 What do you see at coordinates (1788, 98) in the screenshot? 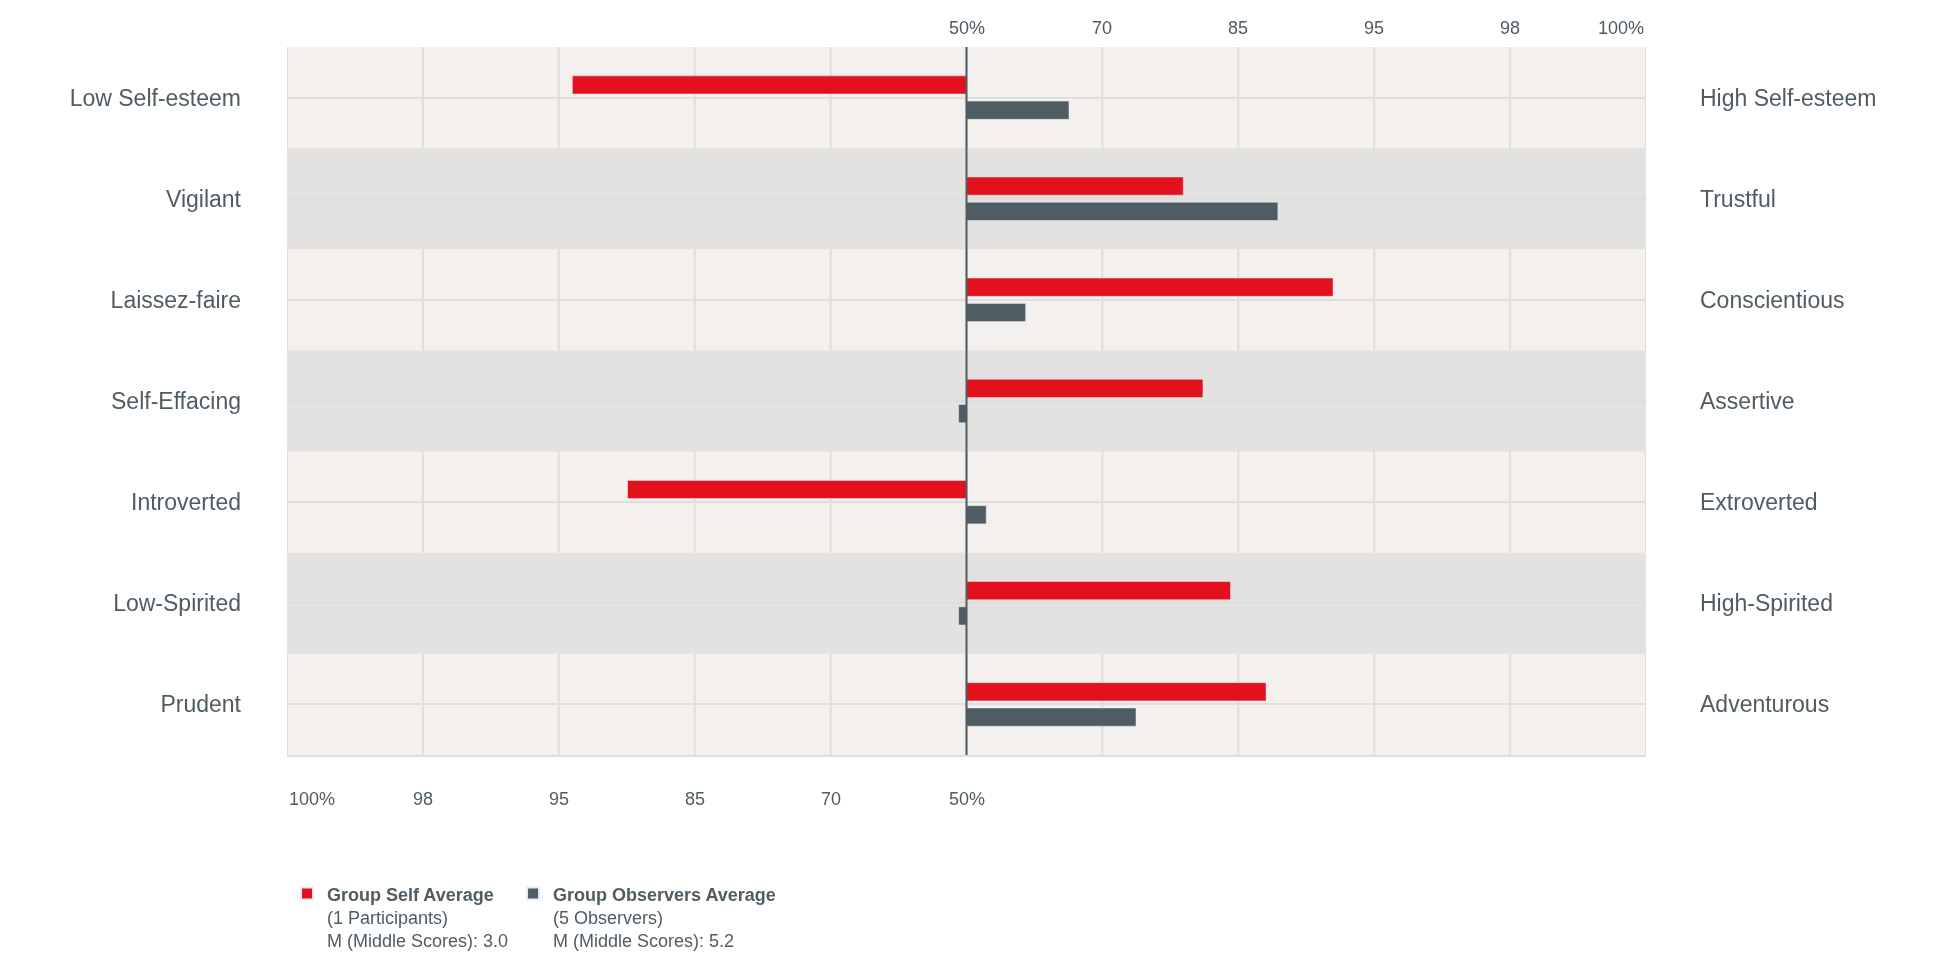
I see `y2-tick-label: High Self-esteem` at bounding box center [1788, 98].